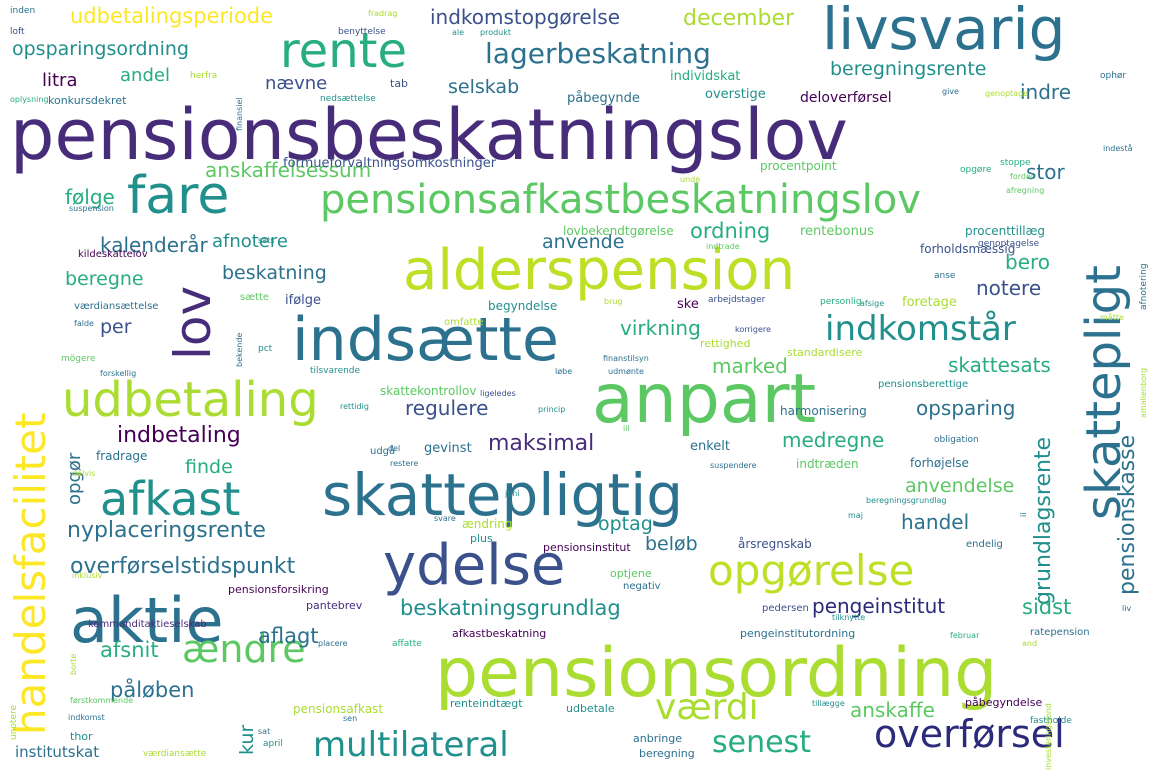 The height and width of the screenshot is (770, 1155). What do you see at coordinates (723, 246) in the screenshot?
I see `word: indtrade` at bounding box center [723, 246].